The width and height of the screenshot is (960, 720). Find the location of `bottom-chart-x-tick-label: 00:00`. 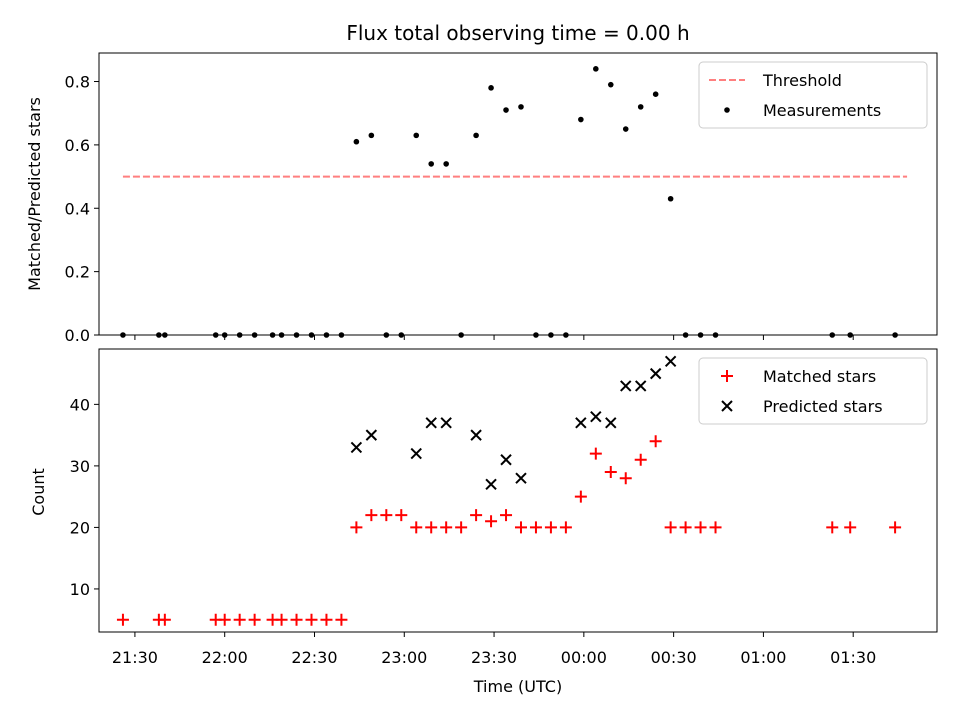

bottom-chart-x-tick-label: 00:00 is located at coordinates (584, 657).